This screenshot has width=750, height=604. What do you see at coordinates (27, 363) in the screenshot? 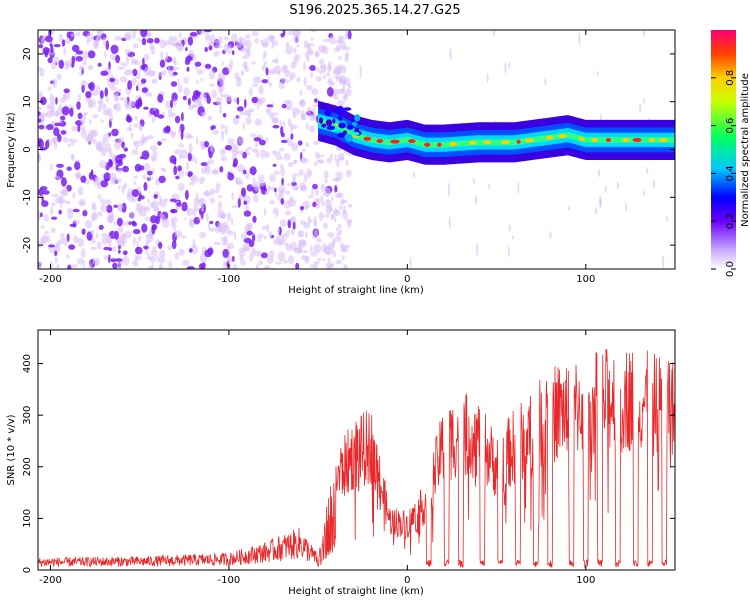
I see `y-tick-label: 400` at bounding box center [27, 363].